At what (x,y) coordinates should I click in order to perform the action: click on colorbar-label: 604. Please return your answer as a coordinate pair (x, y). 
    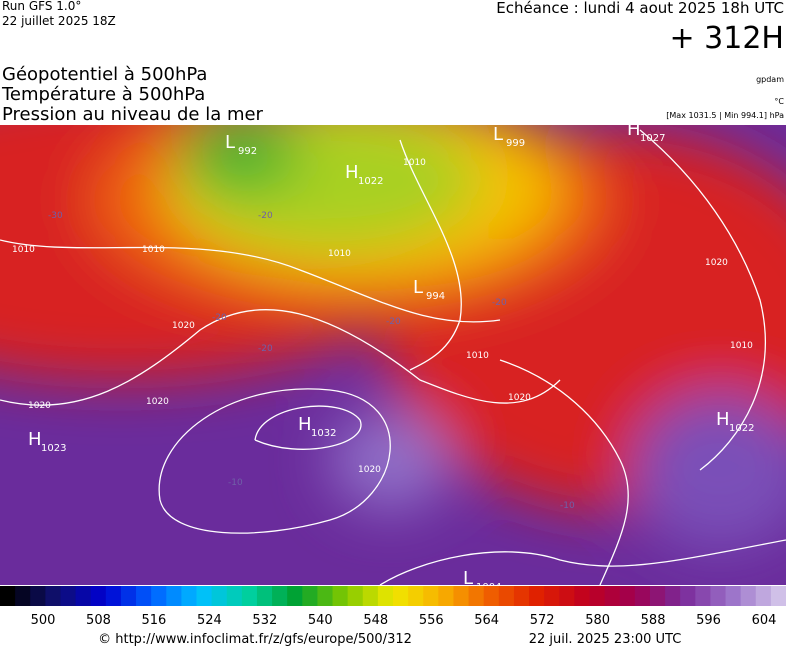
    Looking at the image, I should click on (764, 620).